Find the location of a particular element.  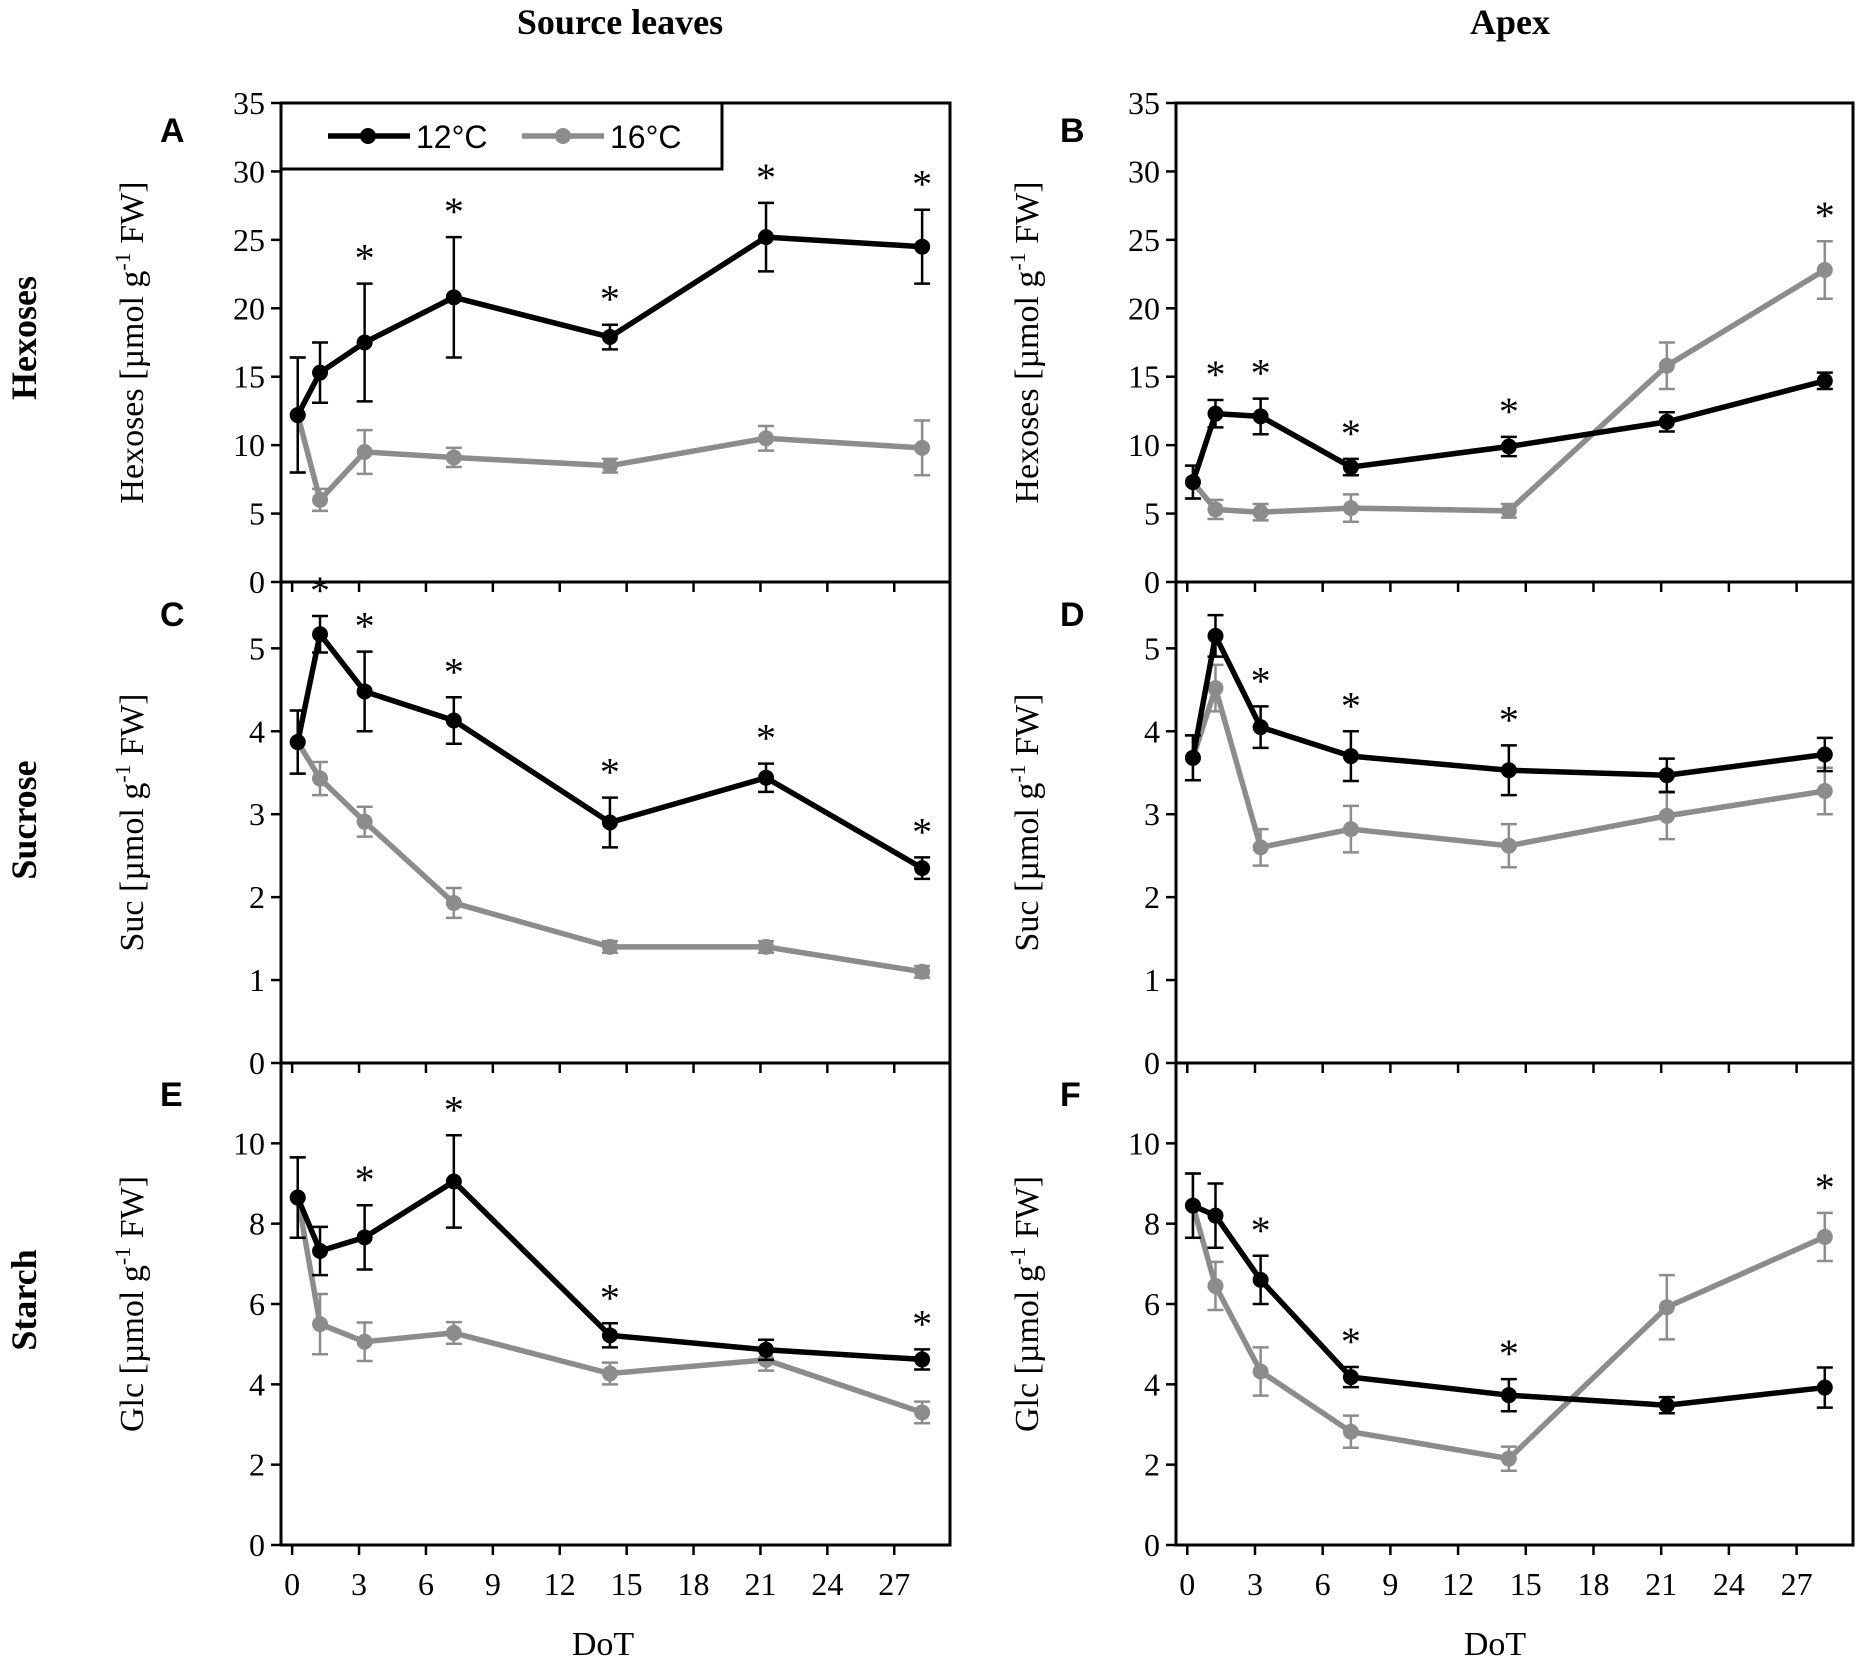

panel-c-ytick-label: 5 is located at coordinates (257, 648).